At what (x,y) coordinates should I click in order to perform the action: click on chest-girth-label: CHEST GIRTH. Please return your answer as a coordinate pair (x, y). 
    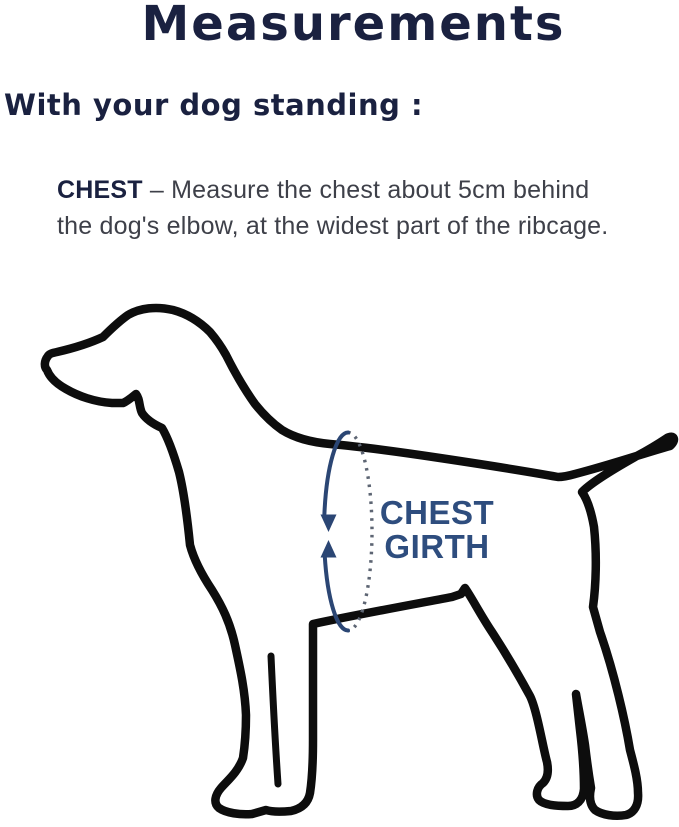
    Looking at the image, I should click on (437, 530).